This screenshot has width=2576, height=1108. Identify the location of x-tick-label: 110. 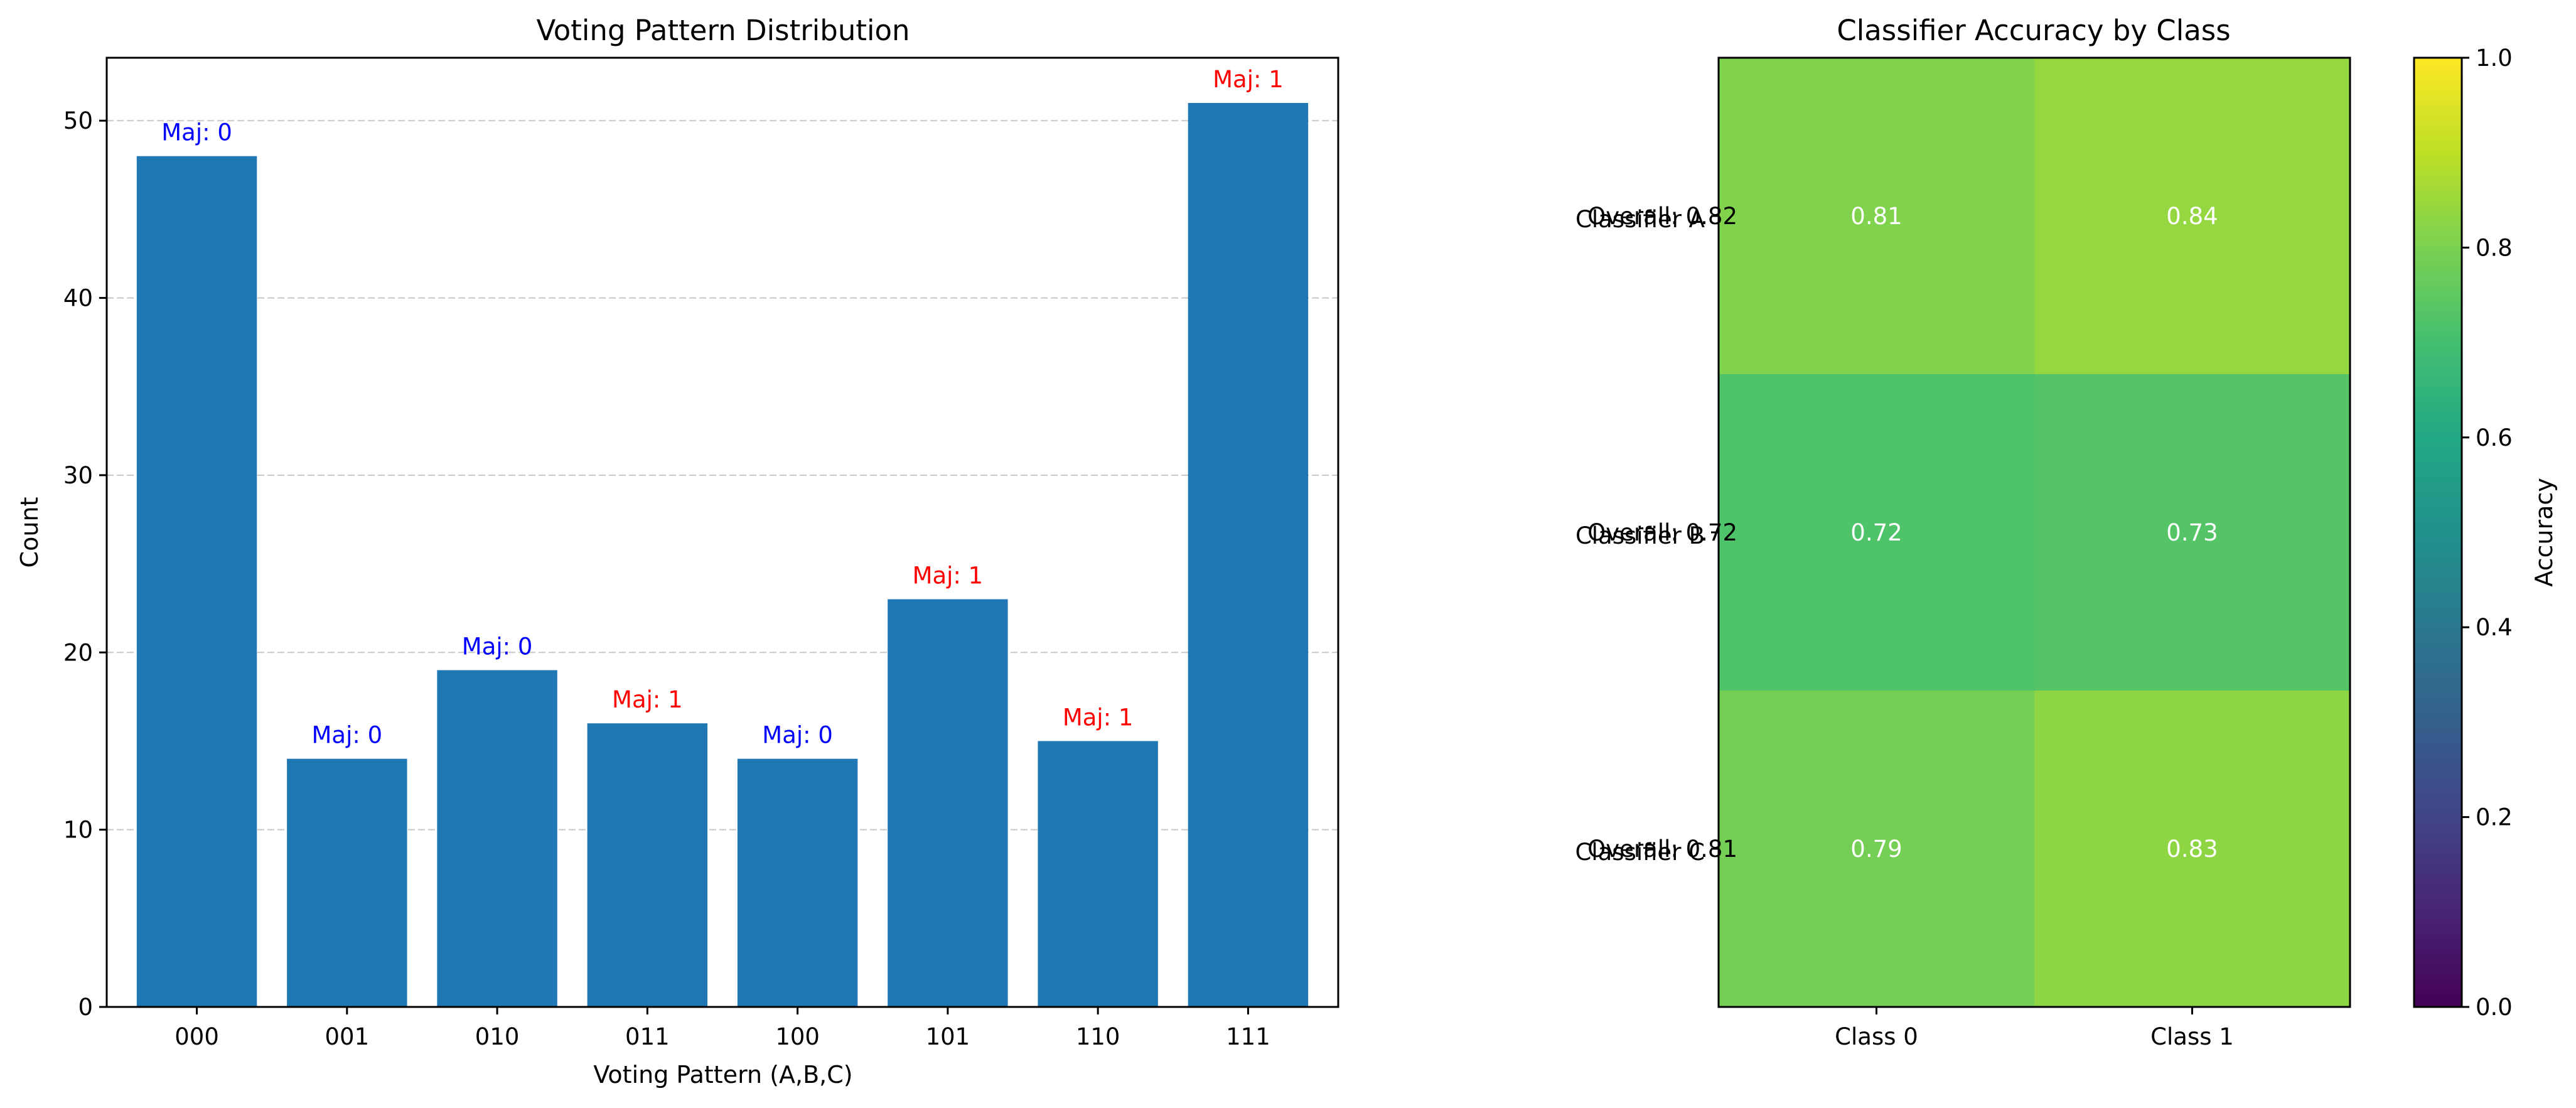
(1098, 1036).